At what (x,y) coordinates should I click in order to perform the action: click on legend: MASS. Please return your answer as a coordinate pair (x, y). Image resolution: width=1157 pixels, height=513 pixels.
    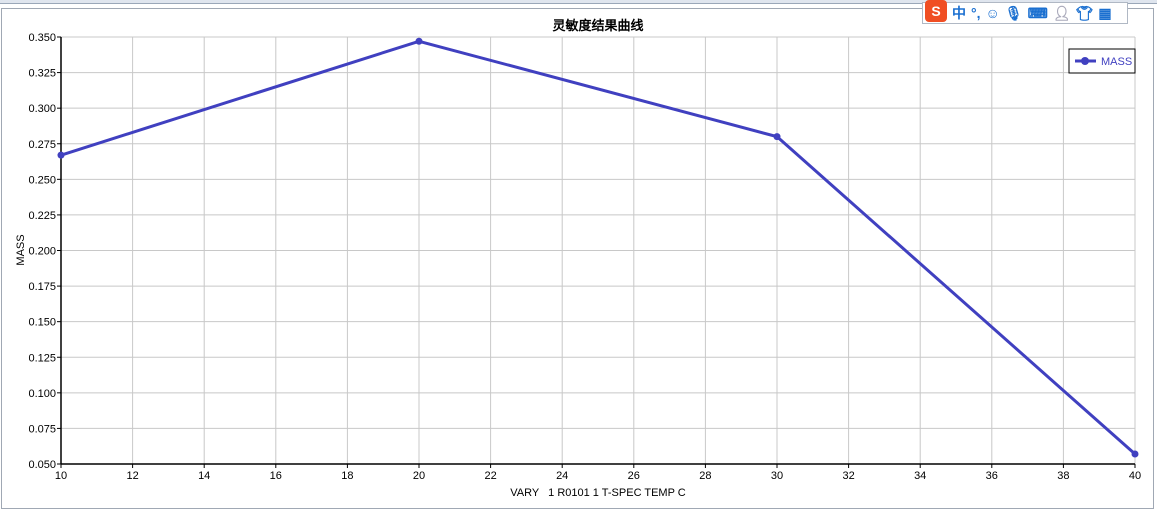
    Looking at the image, I should click on (1102, 61).